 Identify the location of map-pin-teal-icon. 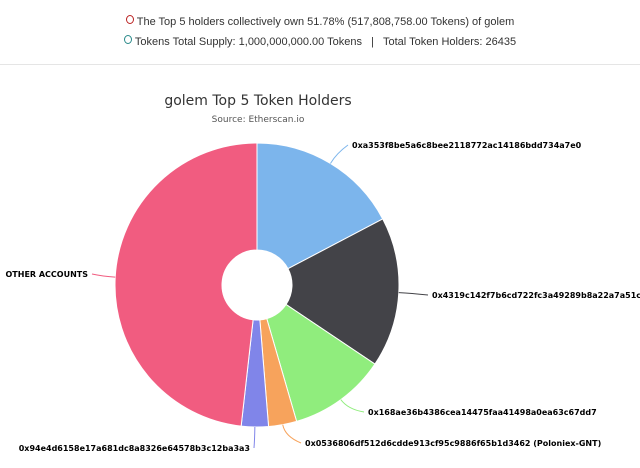
(127, 39).